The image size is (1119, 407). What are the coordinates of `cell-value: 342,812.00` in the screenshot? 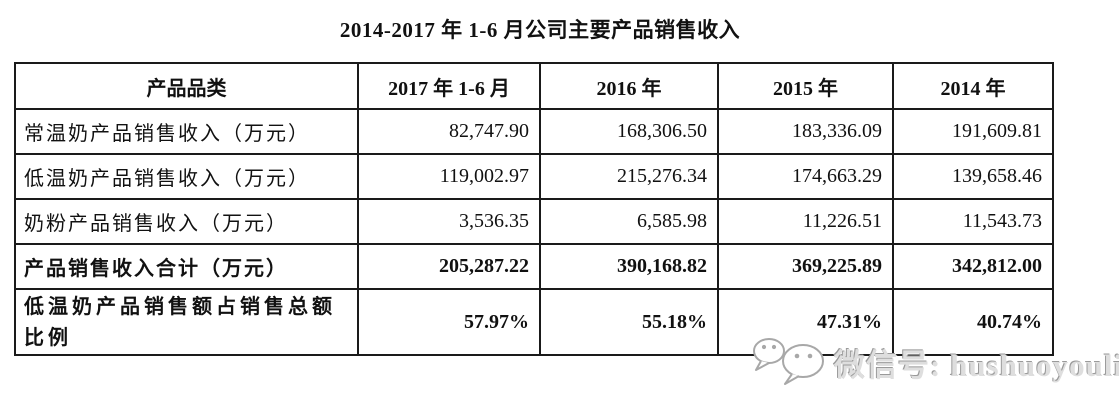 It's located at (973, 266).